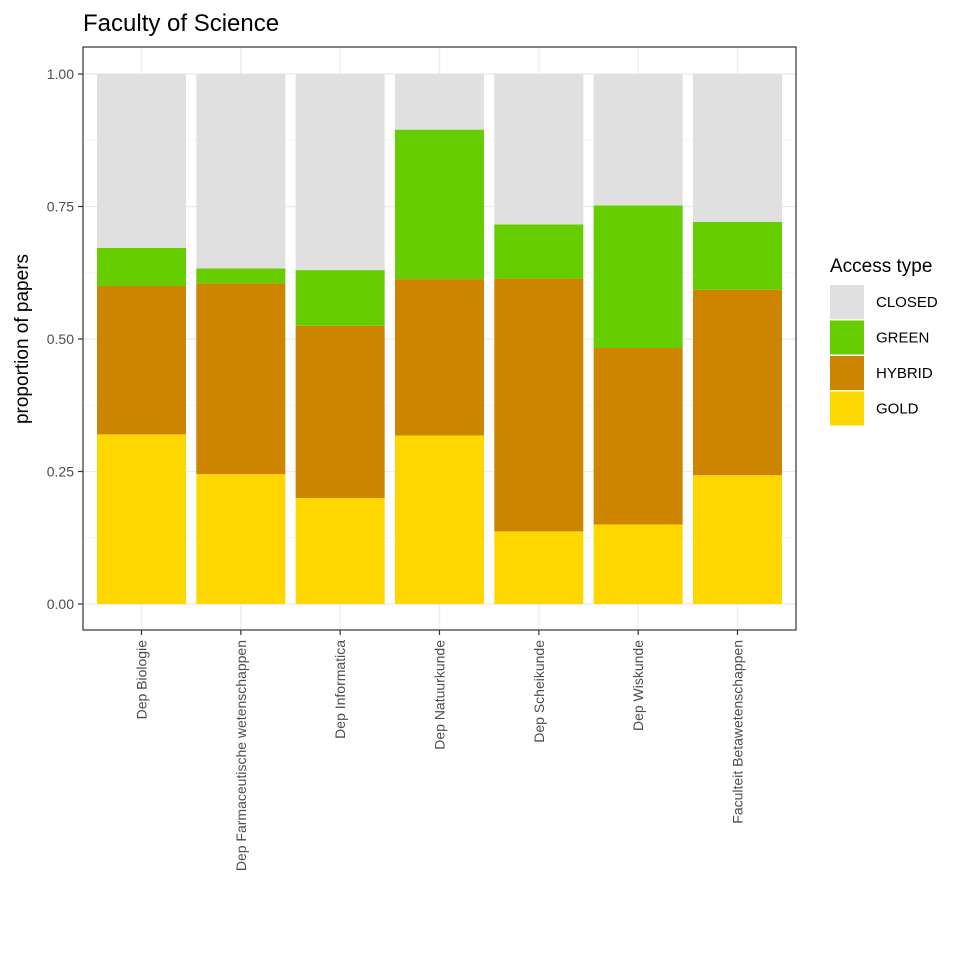 The width and height of the screenshot is (972, 972). Describe the element at coordinates (539, 691) in the screenshot. I see `x-tick-label: Dep Scheikunde` at that location.